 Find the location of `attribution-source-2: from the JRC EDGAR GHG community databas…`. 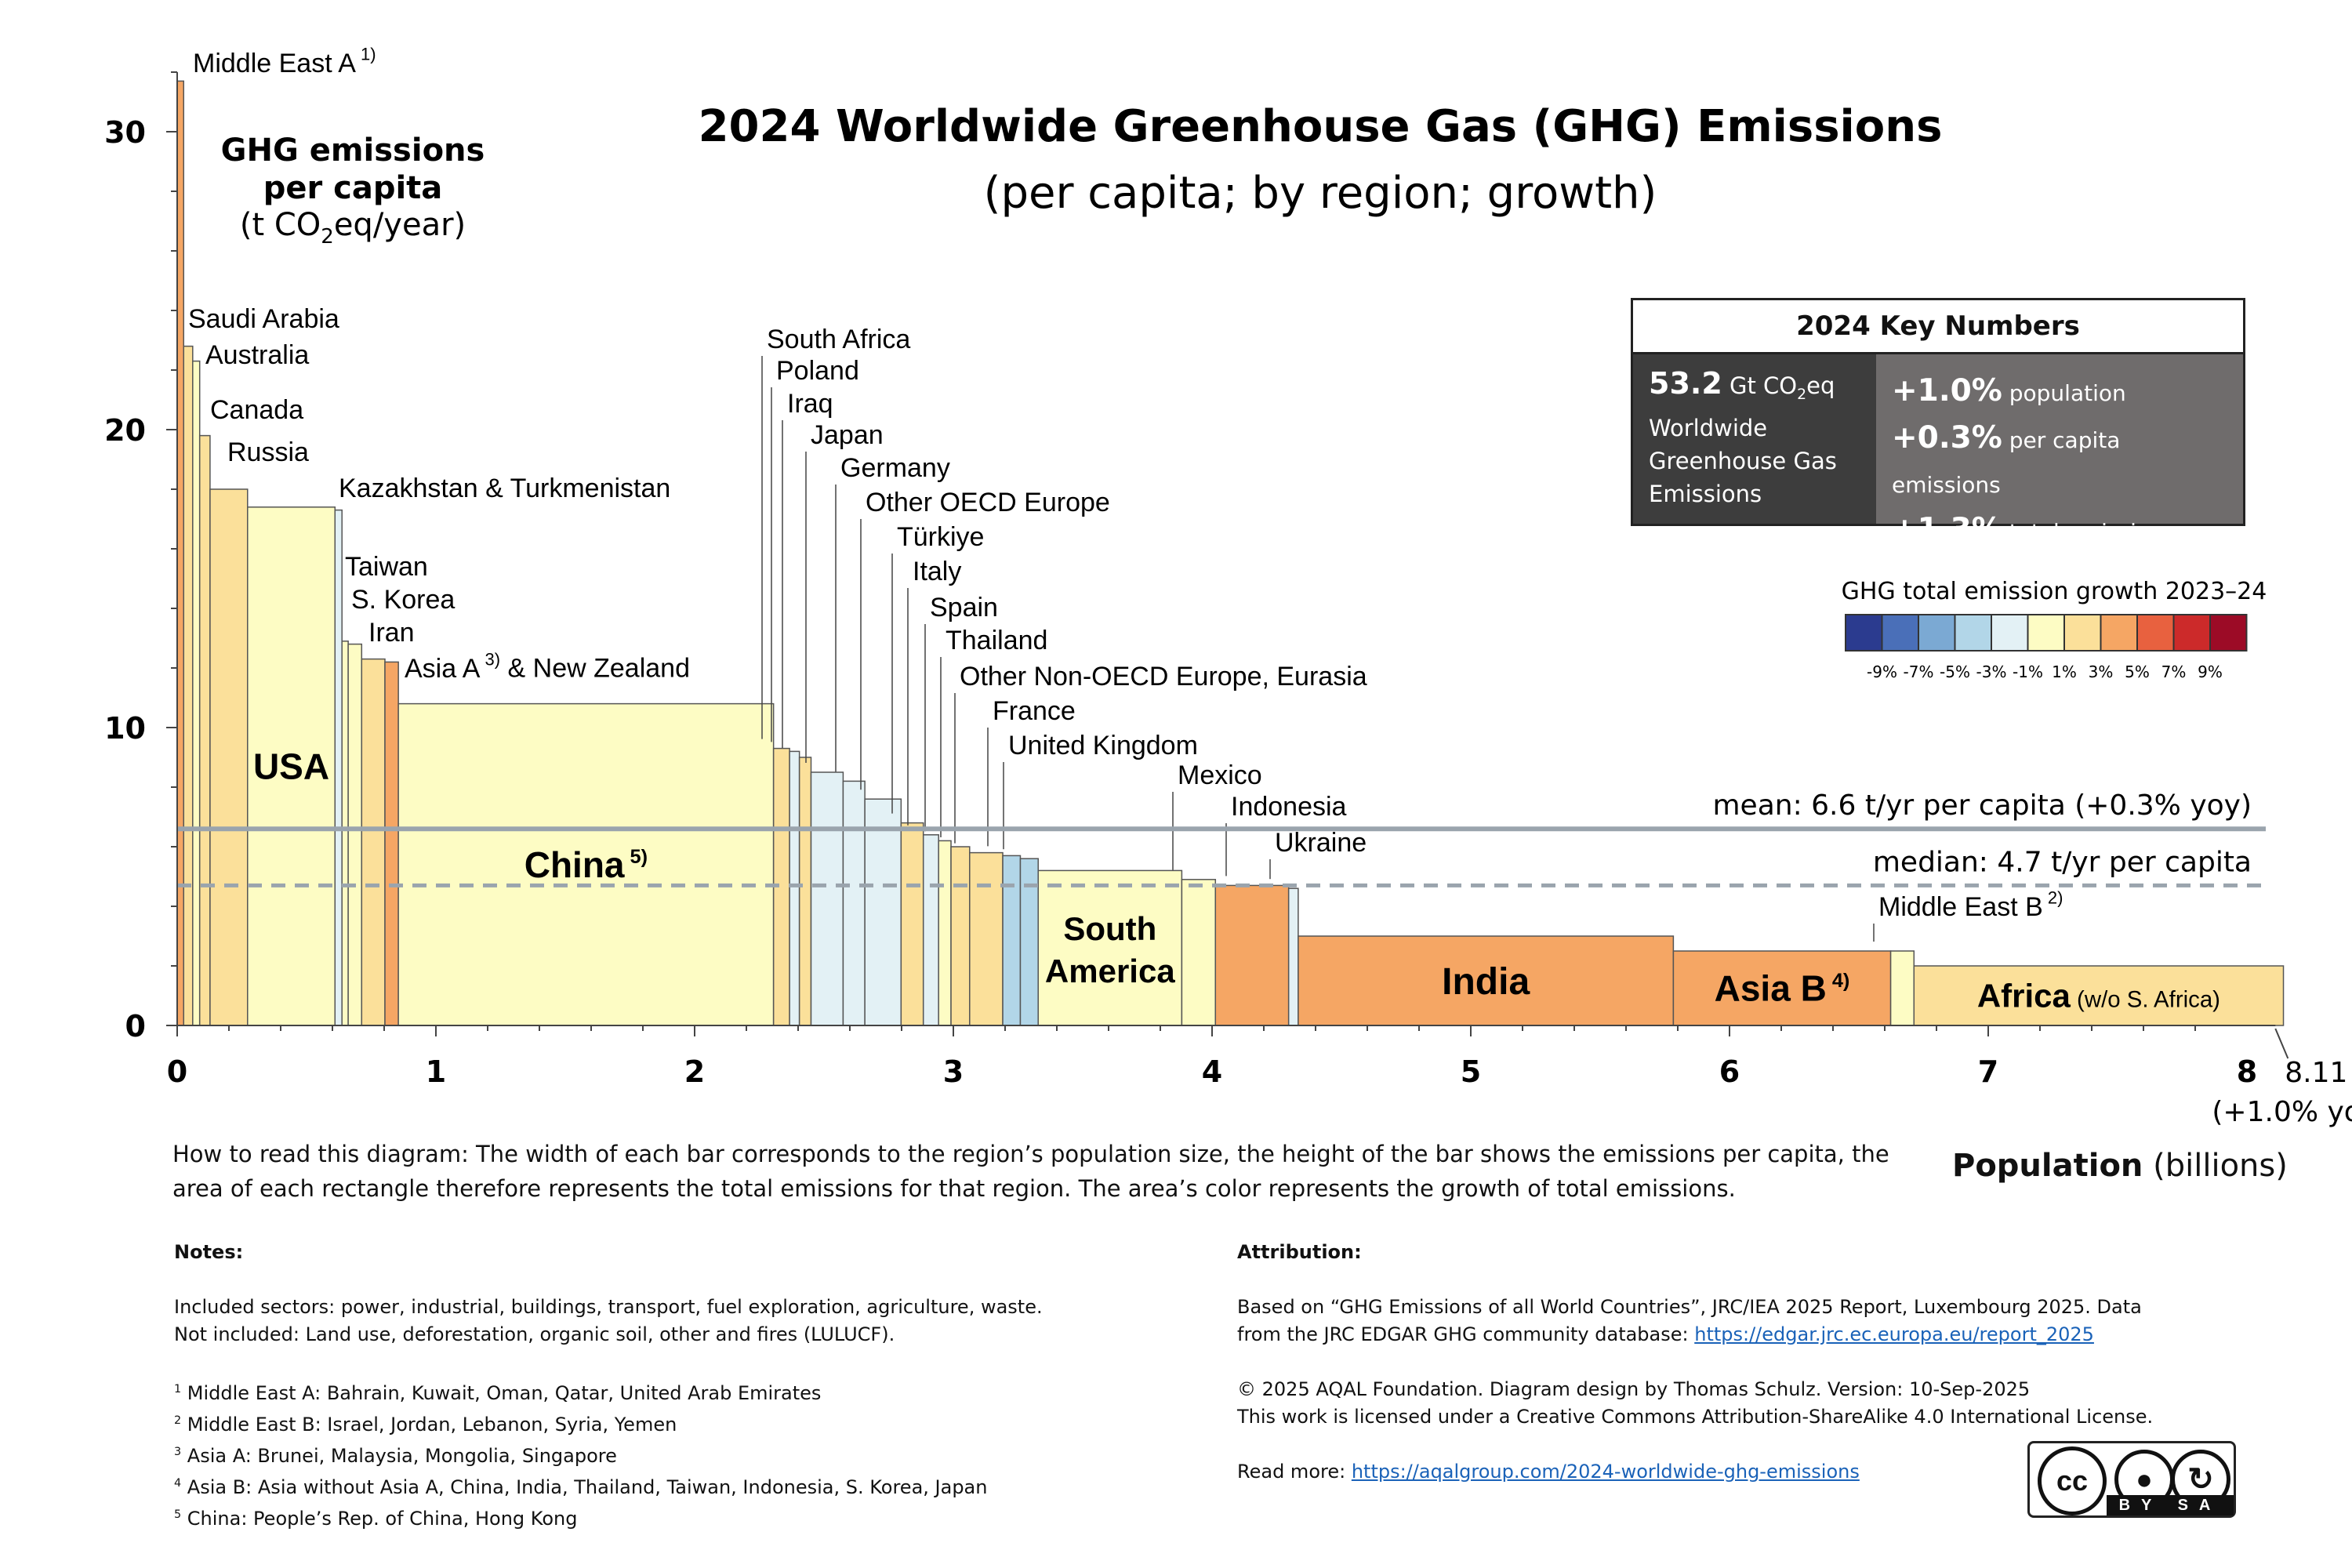

attribution-source-2: from the JRC EDGAR GHG community databas… is located at coordinates (1747, 1334).